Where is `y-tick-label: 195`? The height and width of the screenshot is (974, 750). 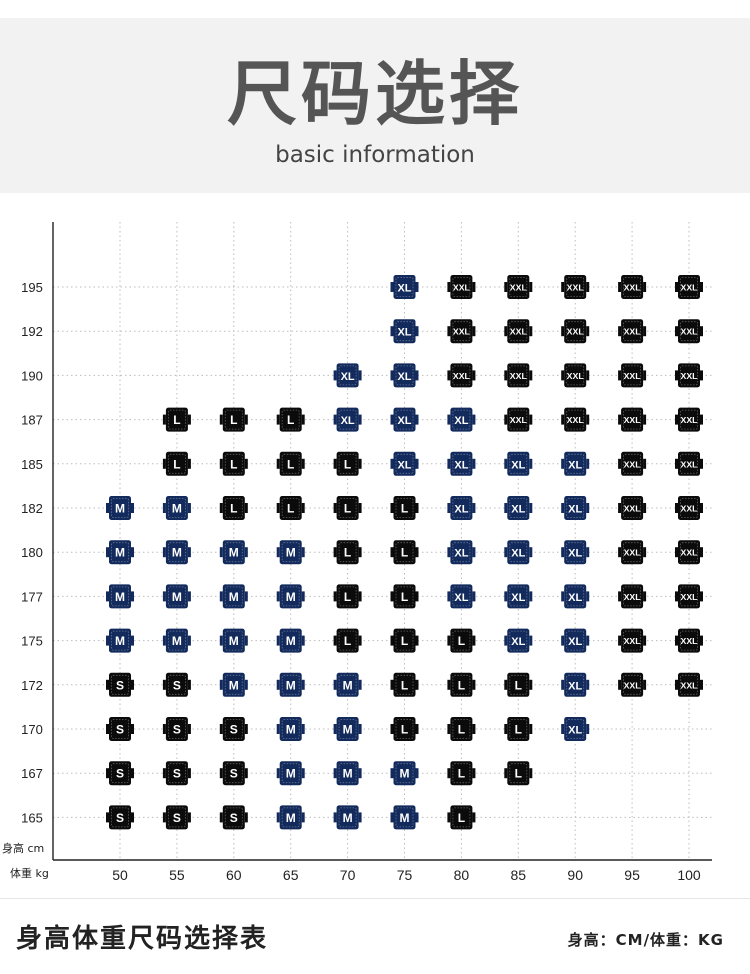
y-tick-label: 195 is located at coordinates (32, 287).